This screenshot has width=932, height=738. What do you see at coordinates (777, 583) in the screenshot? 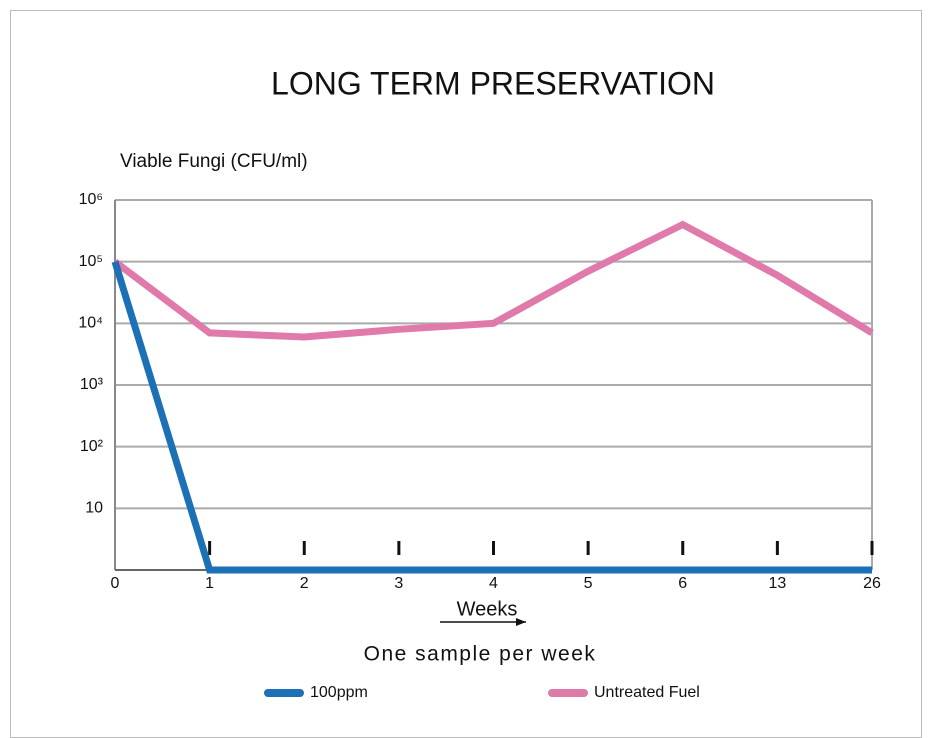
I see `x-tick-label: 13` at bounding box center [777, 583].